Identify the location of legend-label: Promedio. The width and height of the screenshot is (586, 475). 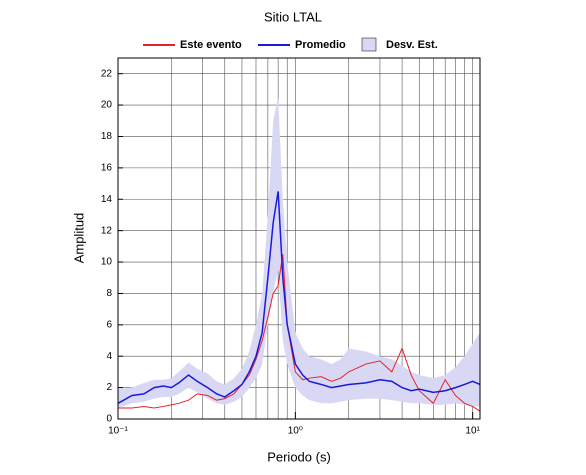
(320, 45).